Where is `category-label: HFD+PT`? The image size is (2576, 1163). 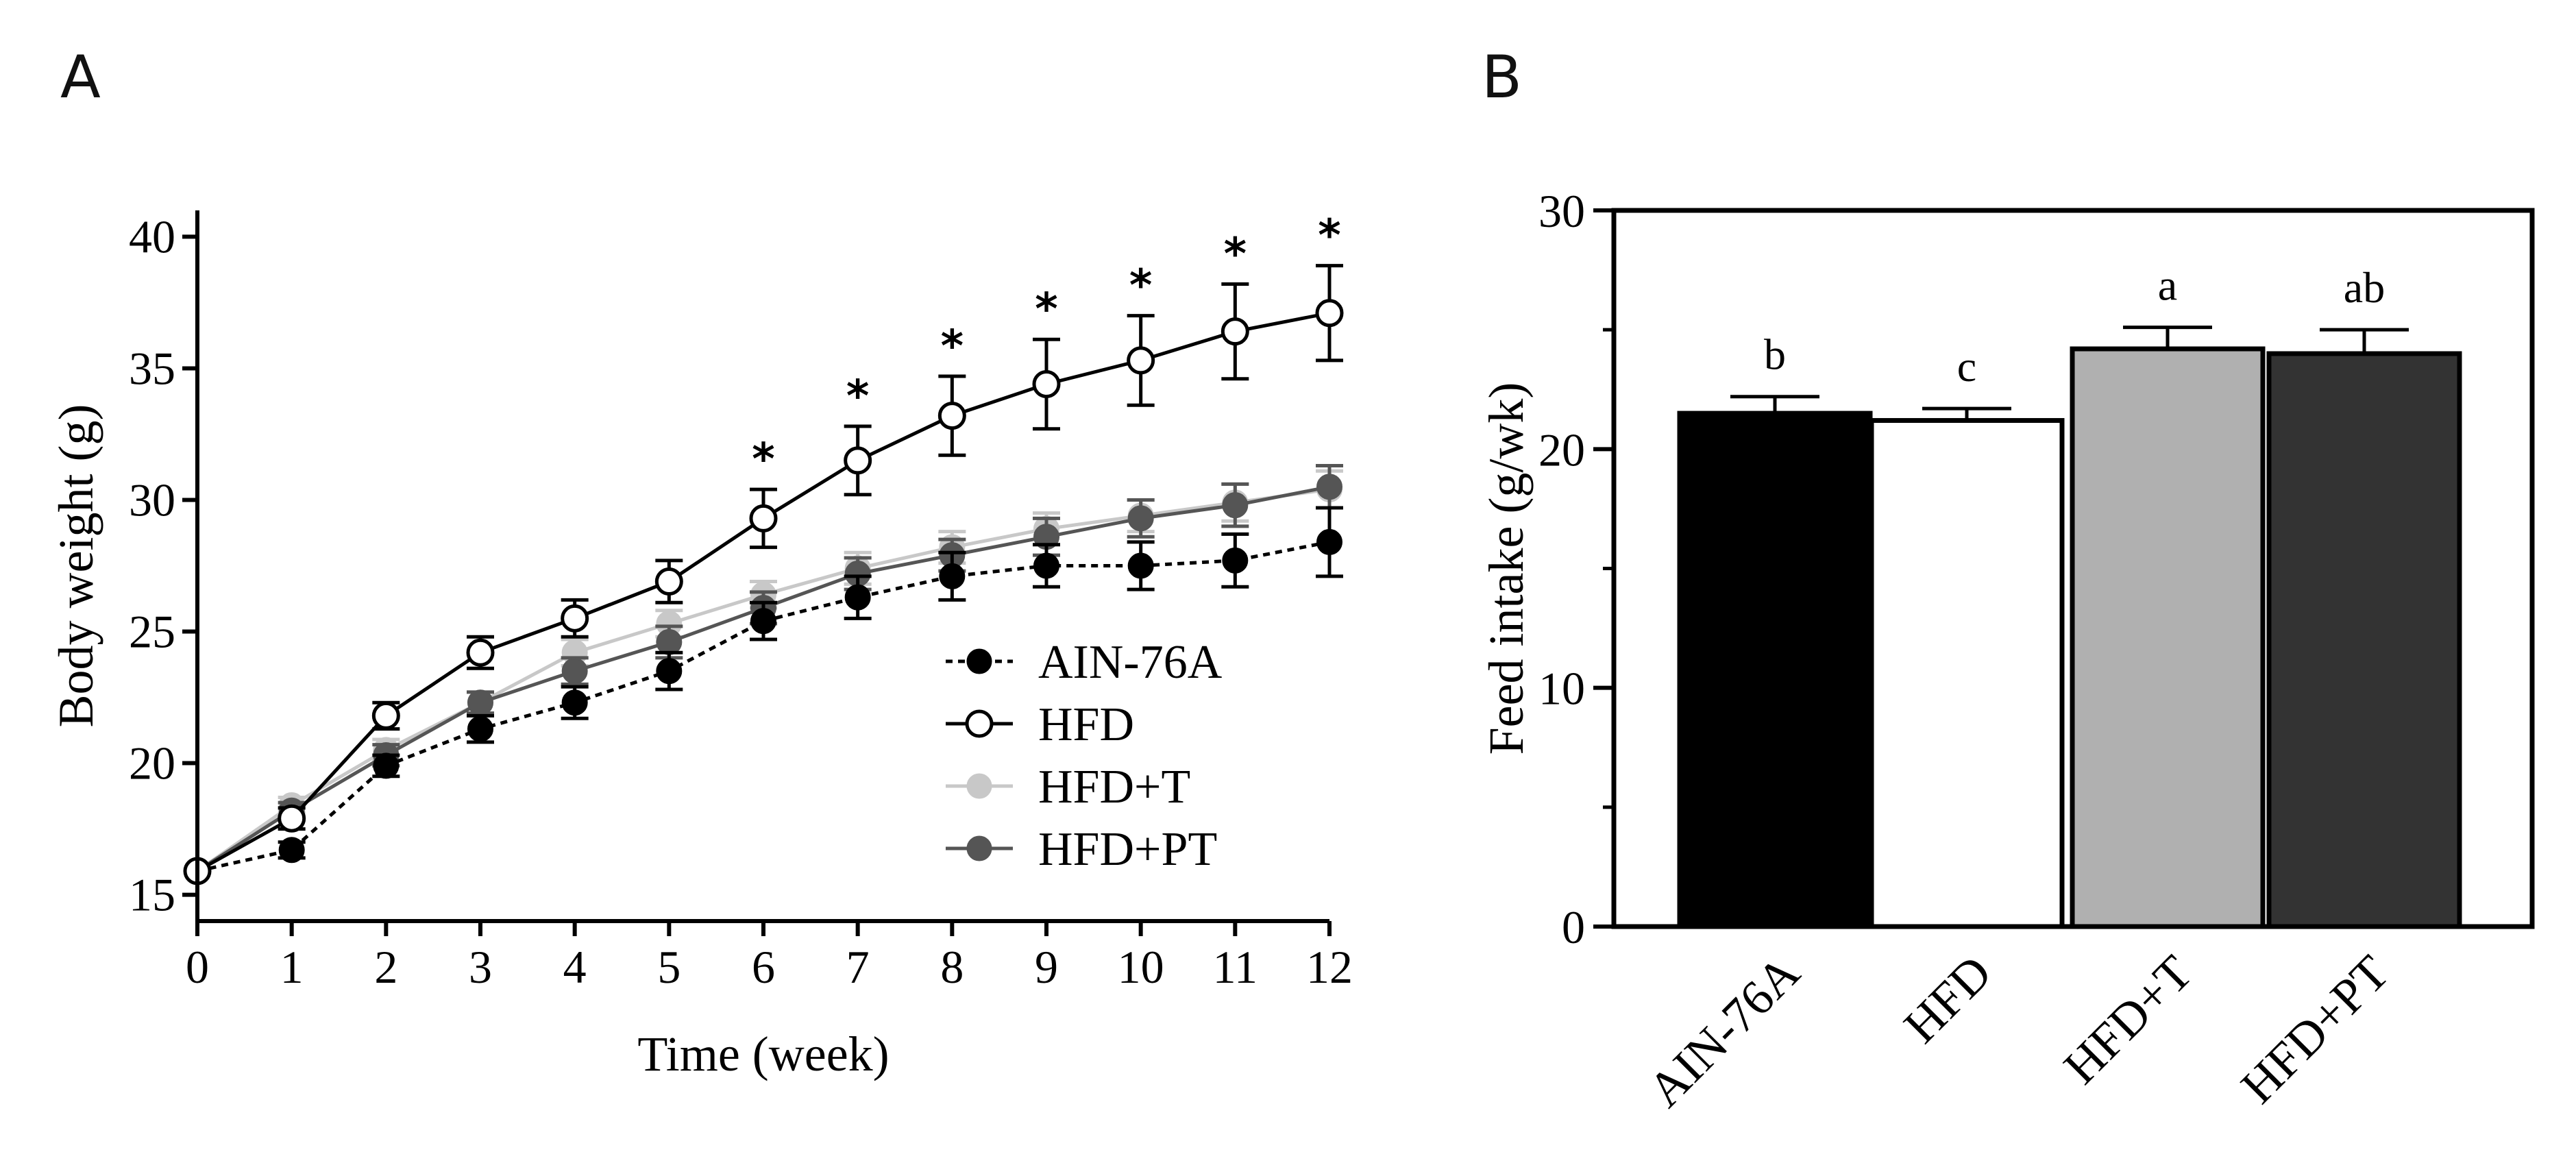
category-label: HFD+PT is located at coordinates (2316, 1029).